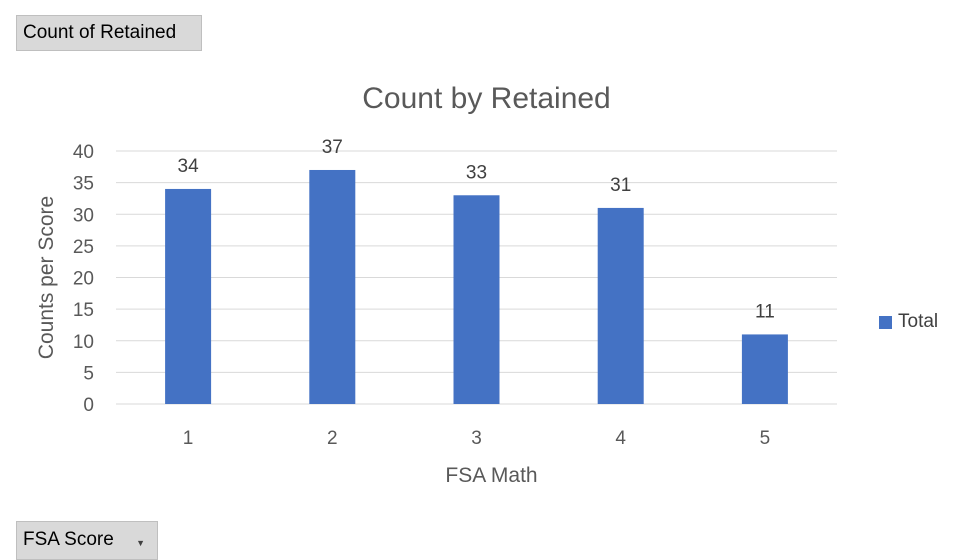 The image size is (973, 560). Describe the element at coordinates (188, 438) in the screenshot. I see `x-tick-label: 1` at that location.